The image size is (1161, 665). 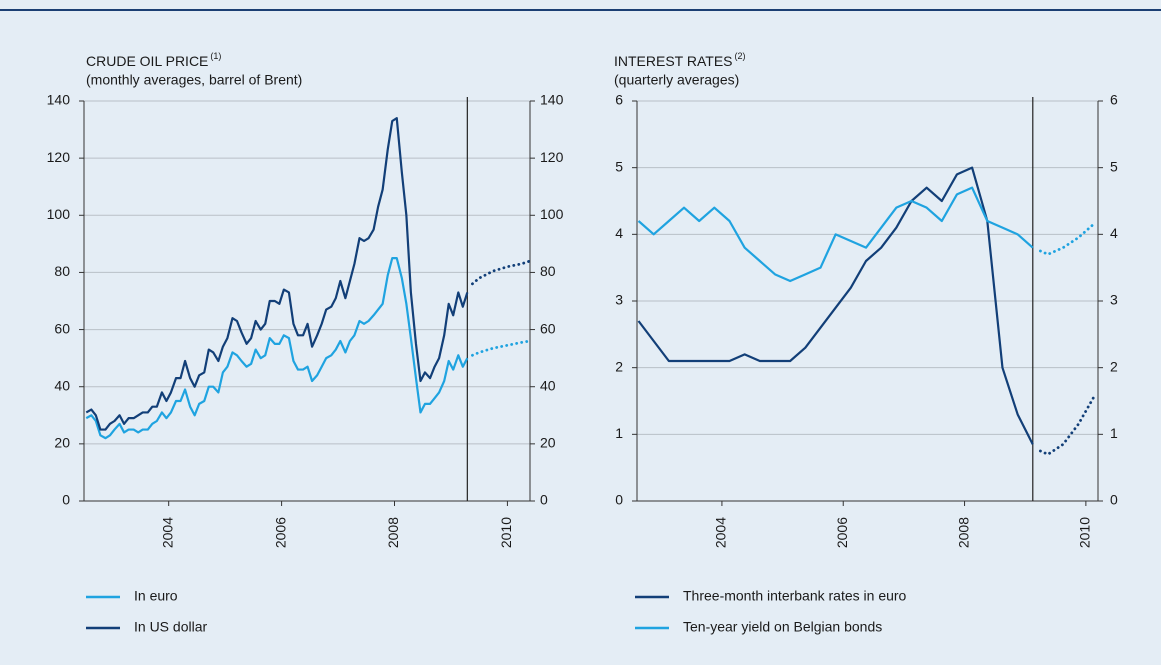 What do you see at coordinates (170, 627) in the screenshot?
I see `legend-label: In US dollar` at bounding box center [170, 627].